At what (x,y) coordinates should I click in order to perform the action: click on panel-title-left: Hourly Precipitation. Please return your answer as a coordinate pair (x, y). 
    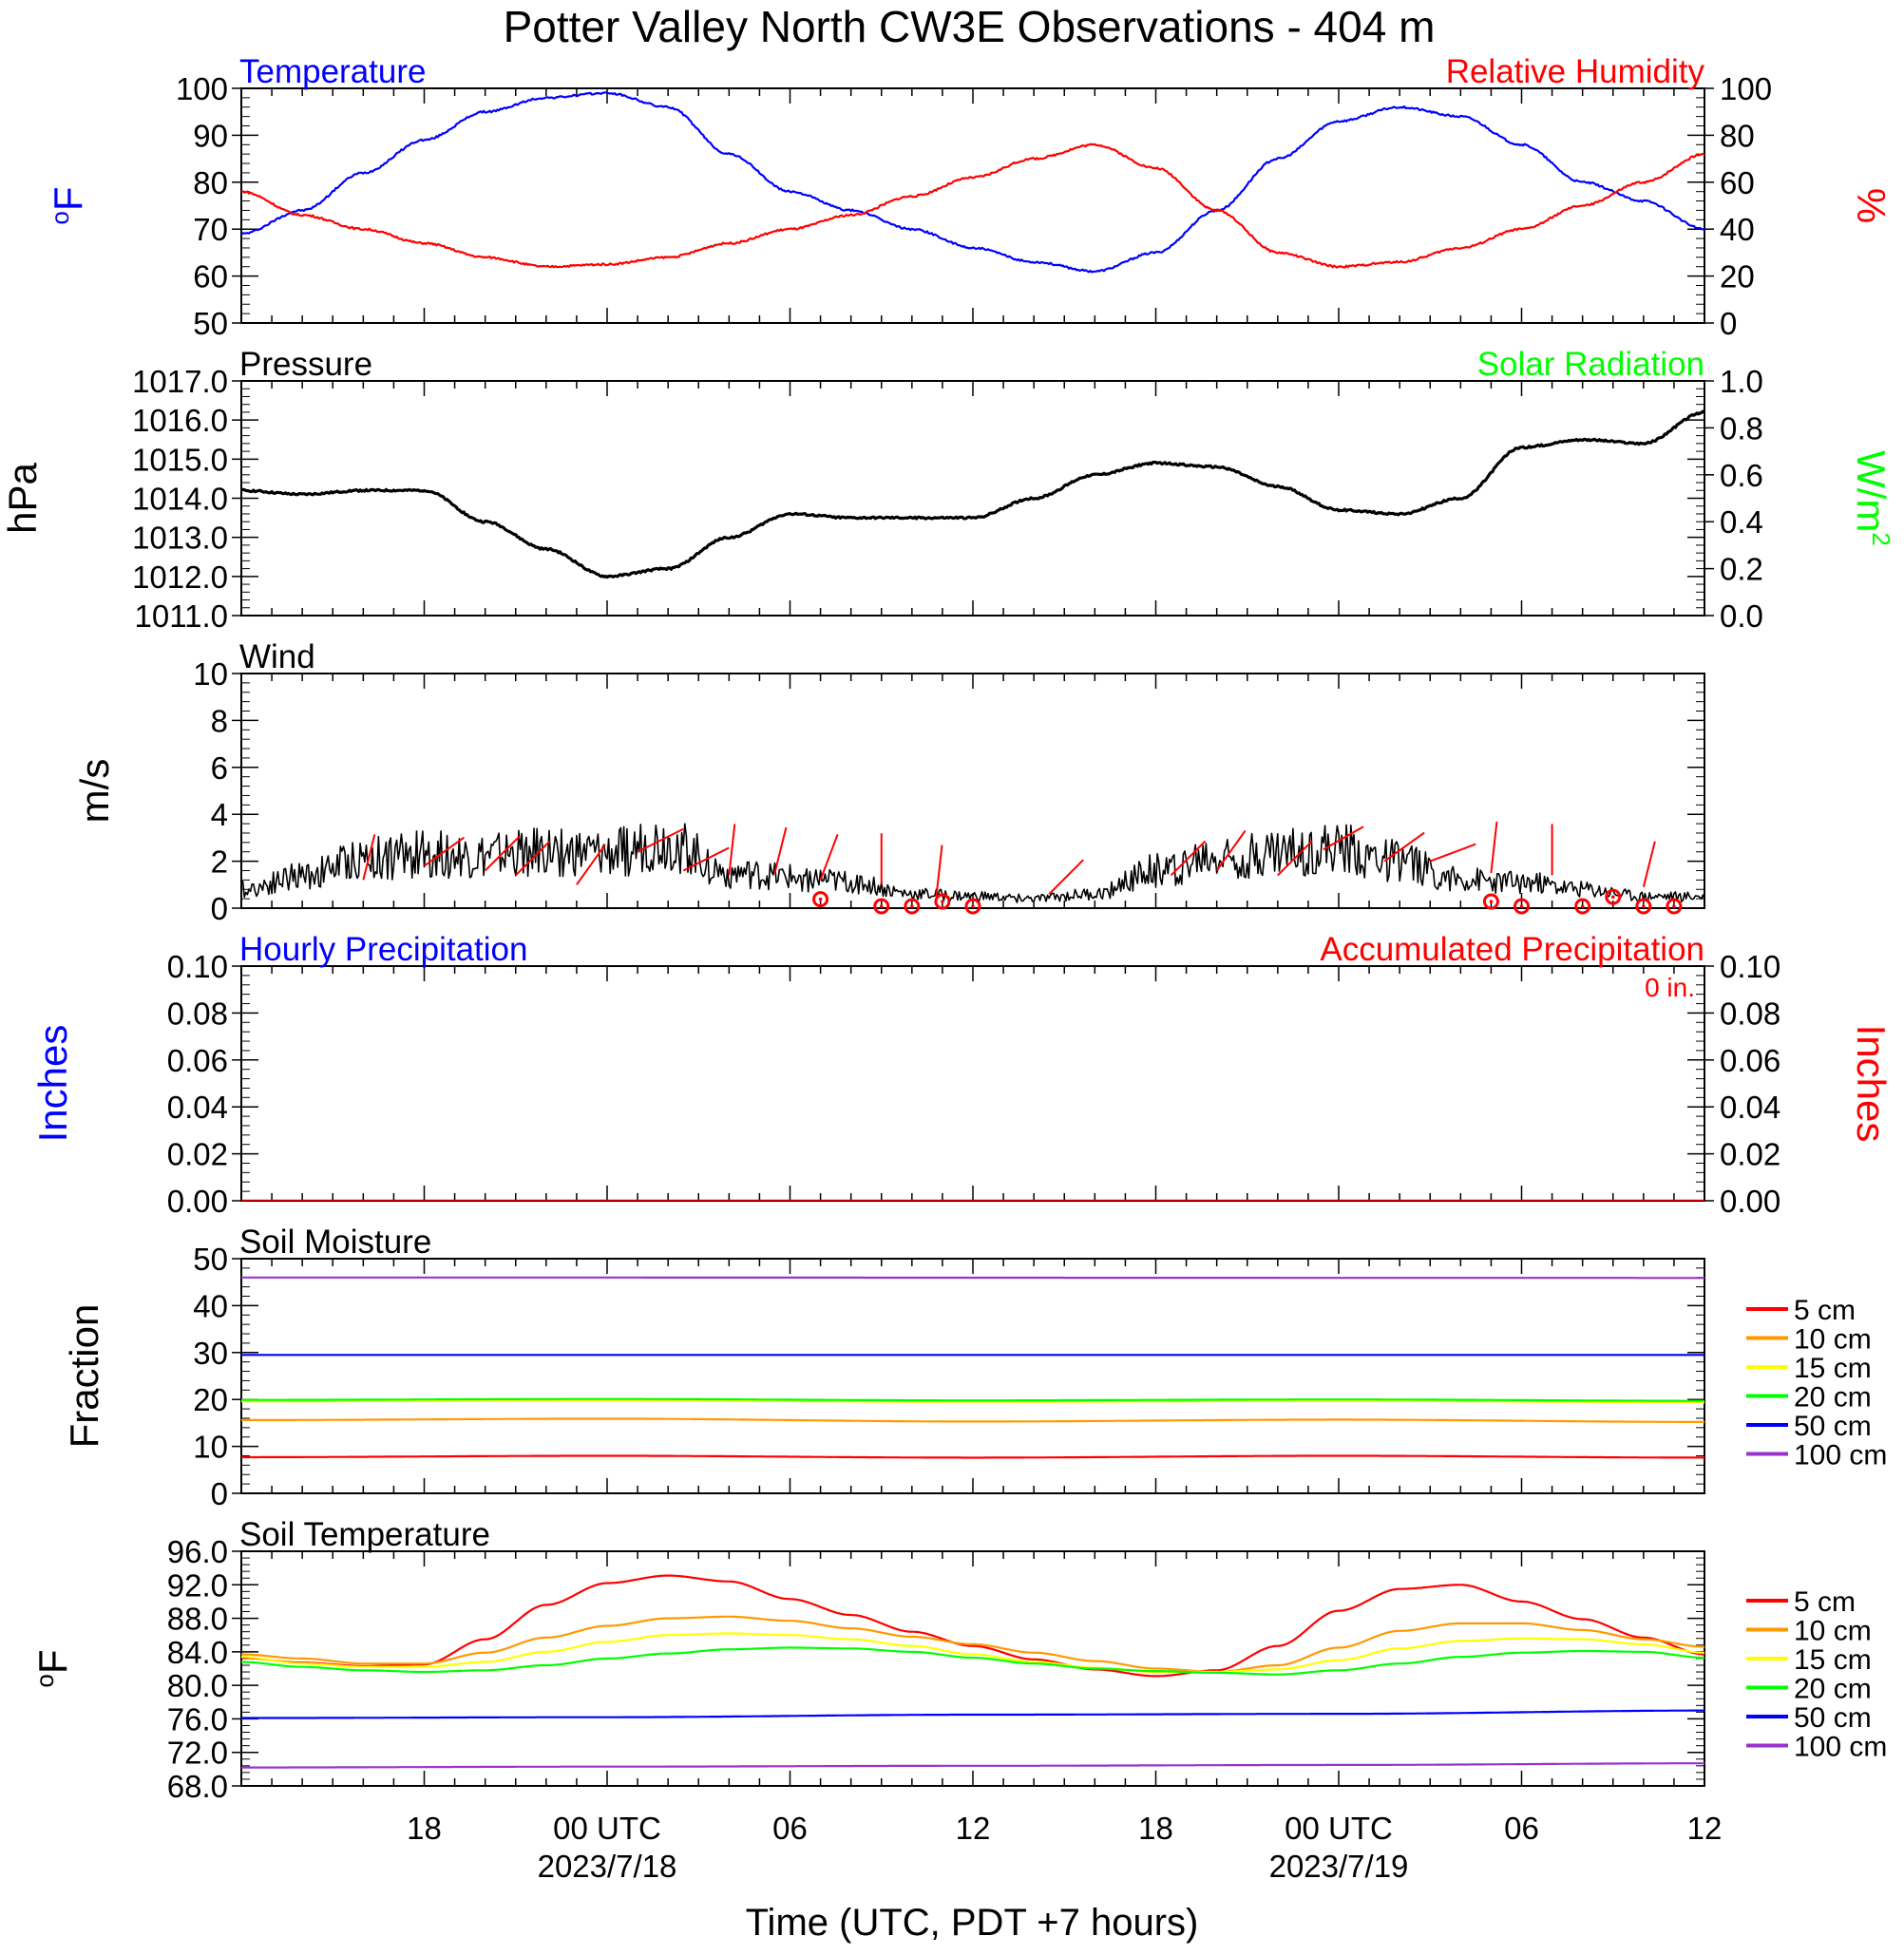
    Looking at the image, I should click on (383, 949).